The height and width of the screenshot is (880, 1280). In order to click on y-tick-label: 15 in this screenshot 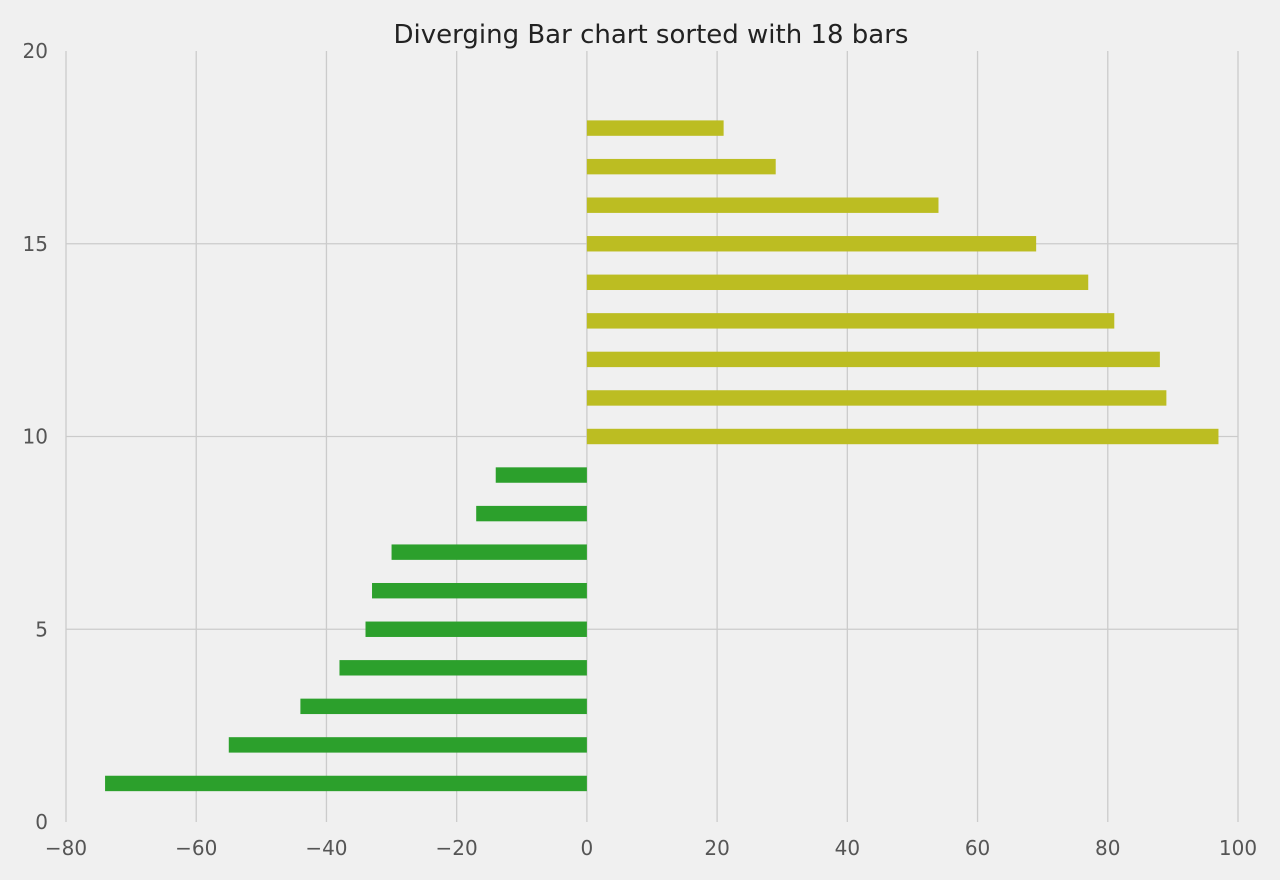, I will do `click(35, 244)`.